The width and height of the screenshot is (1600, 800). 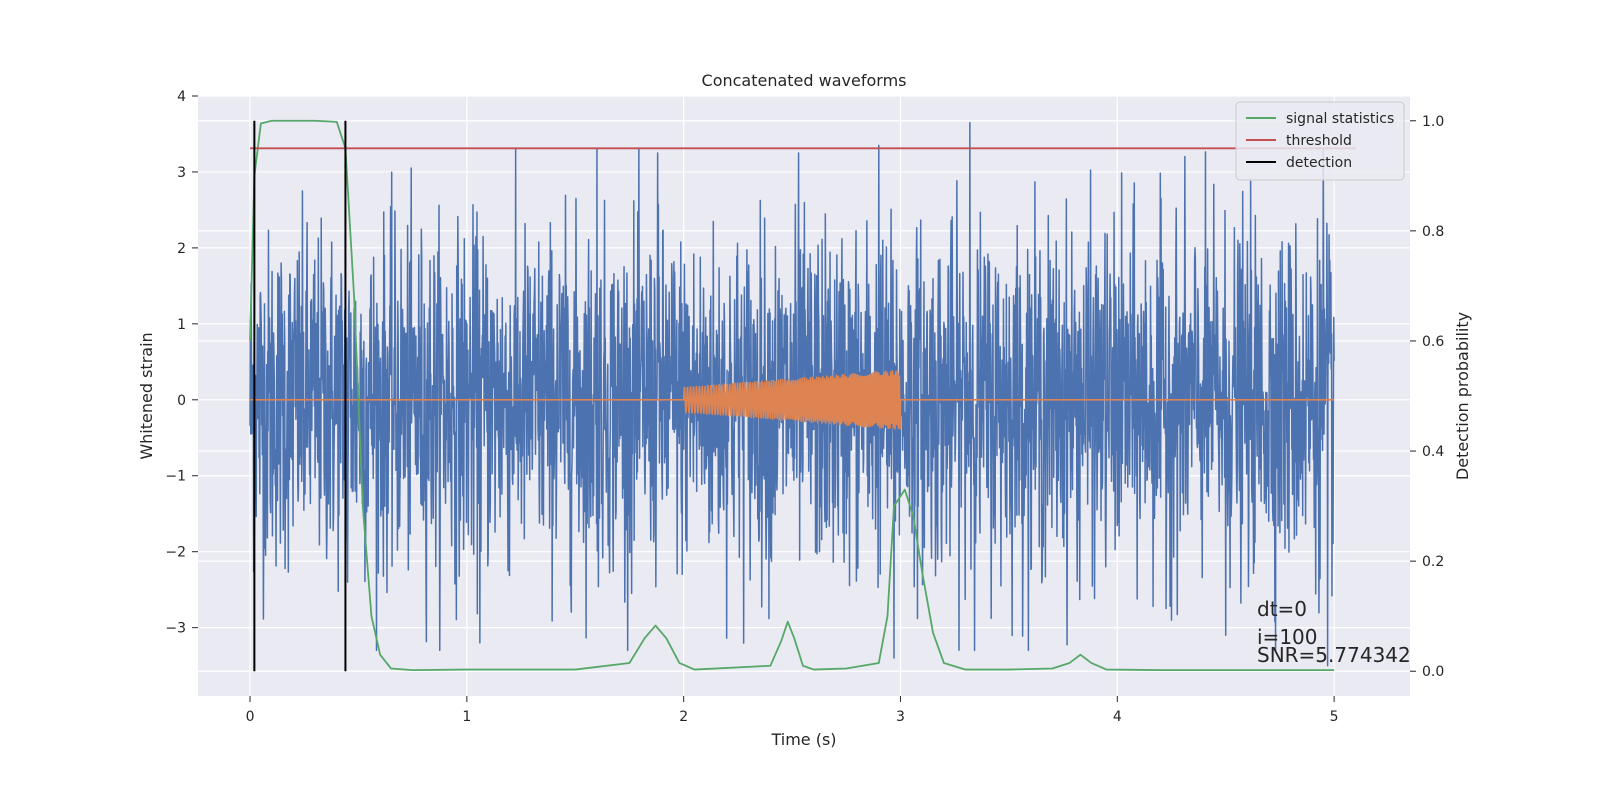 I want to click on y-left-tick-label: 3, so click(x=181, y=173).